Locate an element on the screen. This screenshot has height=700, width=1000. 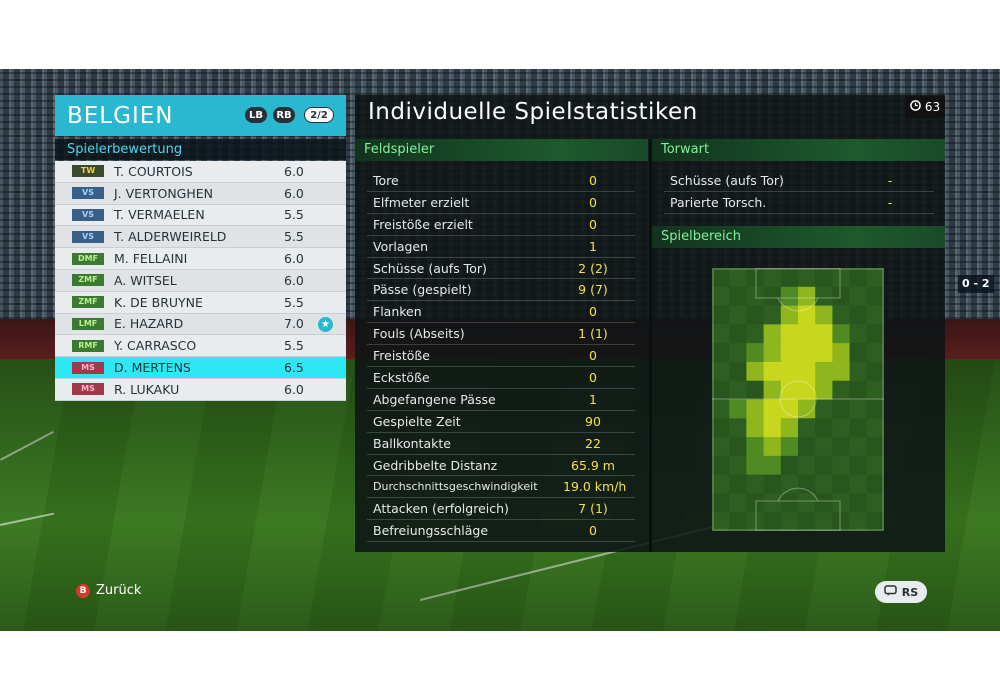
gk-stat-value: - is located at coordinates (890, 202).